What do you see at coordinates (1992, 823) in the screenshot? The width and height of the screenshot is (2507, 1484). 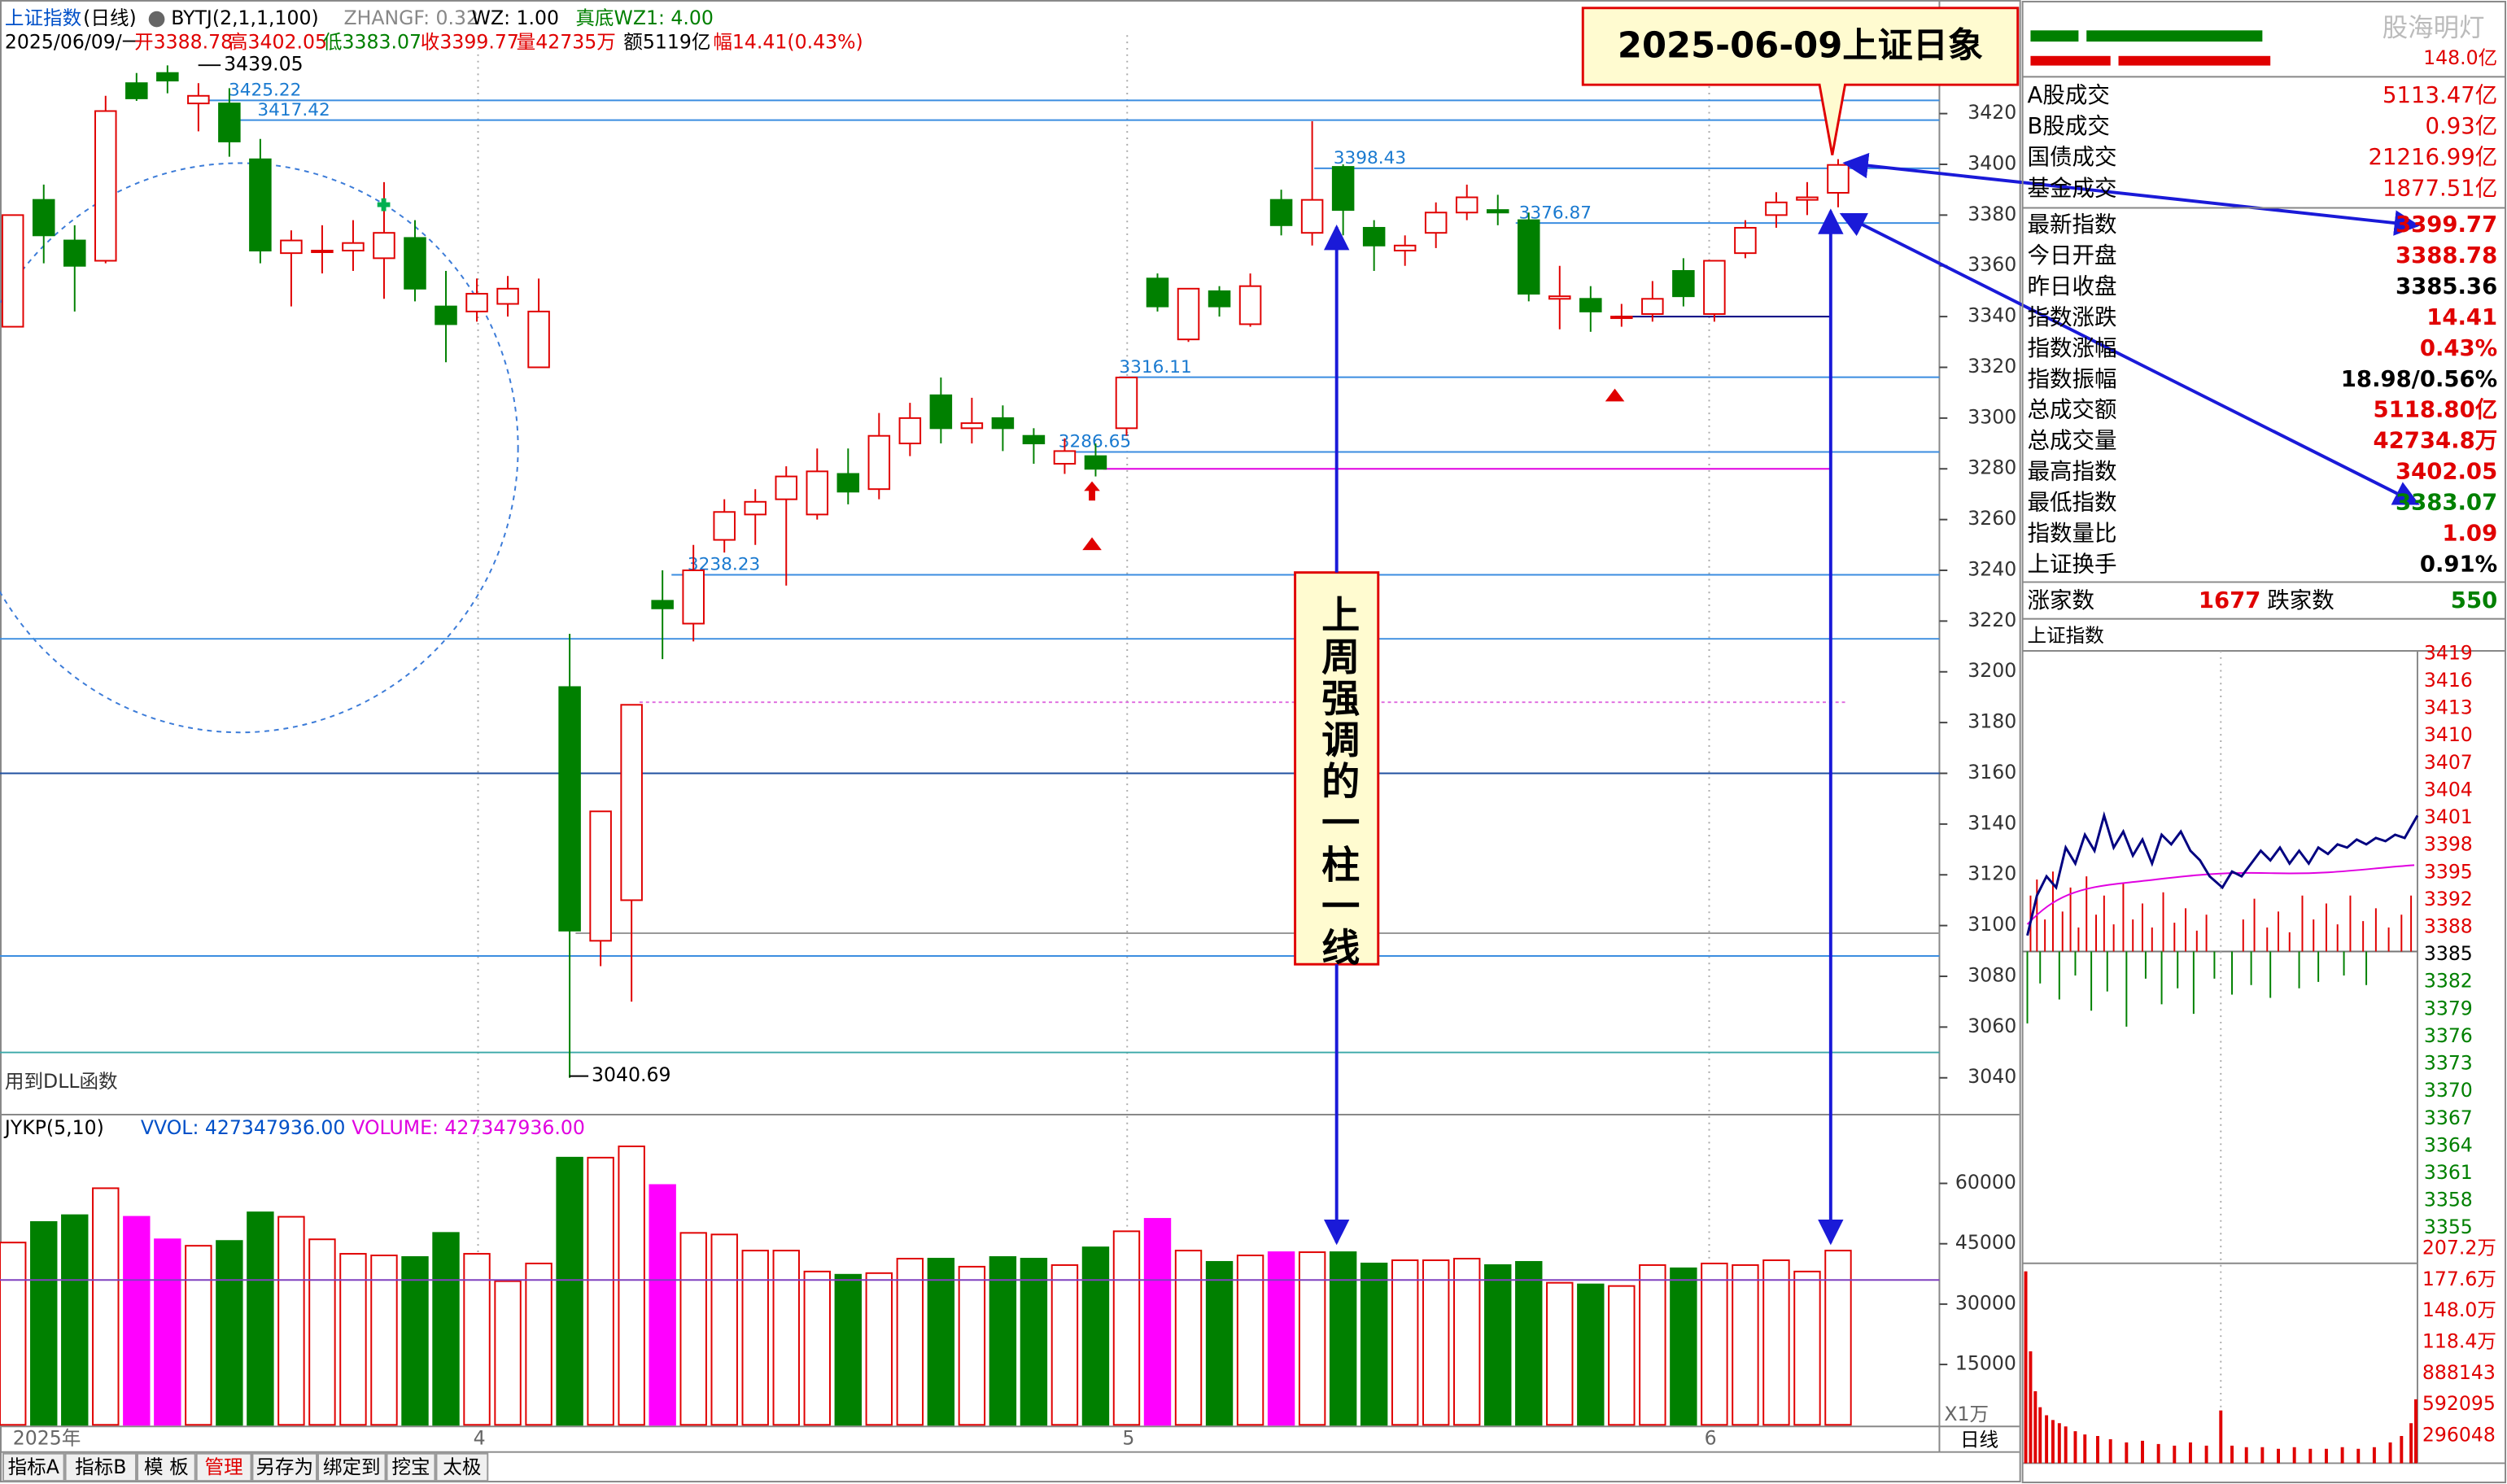 I see `y-tick-label: 3140` at bounding box center [1992, 823].